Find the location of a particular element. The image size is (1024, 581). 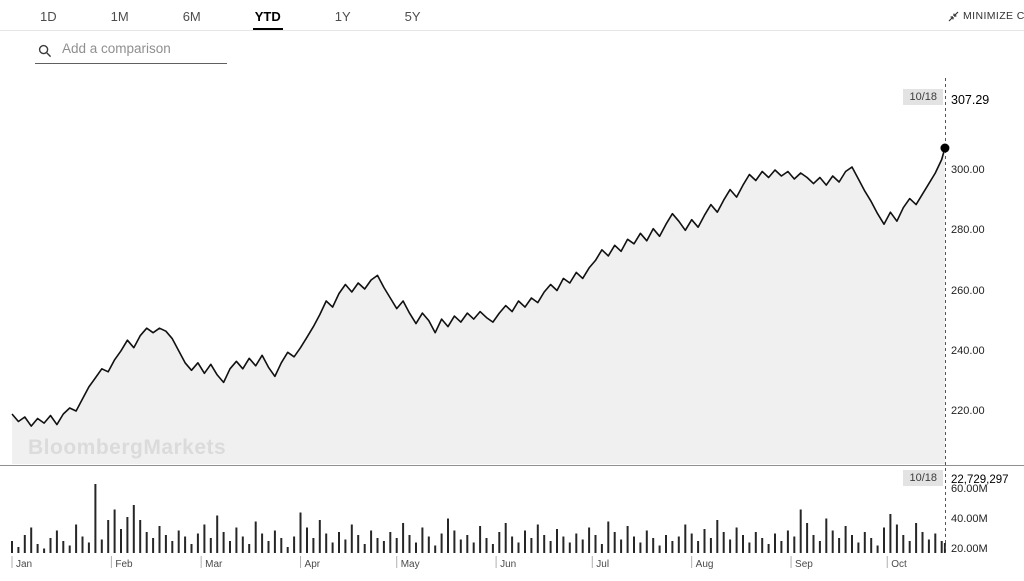

comparison-search is located at coordinates (131, 52).